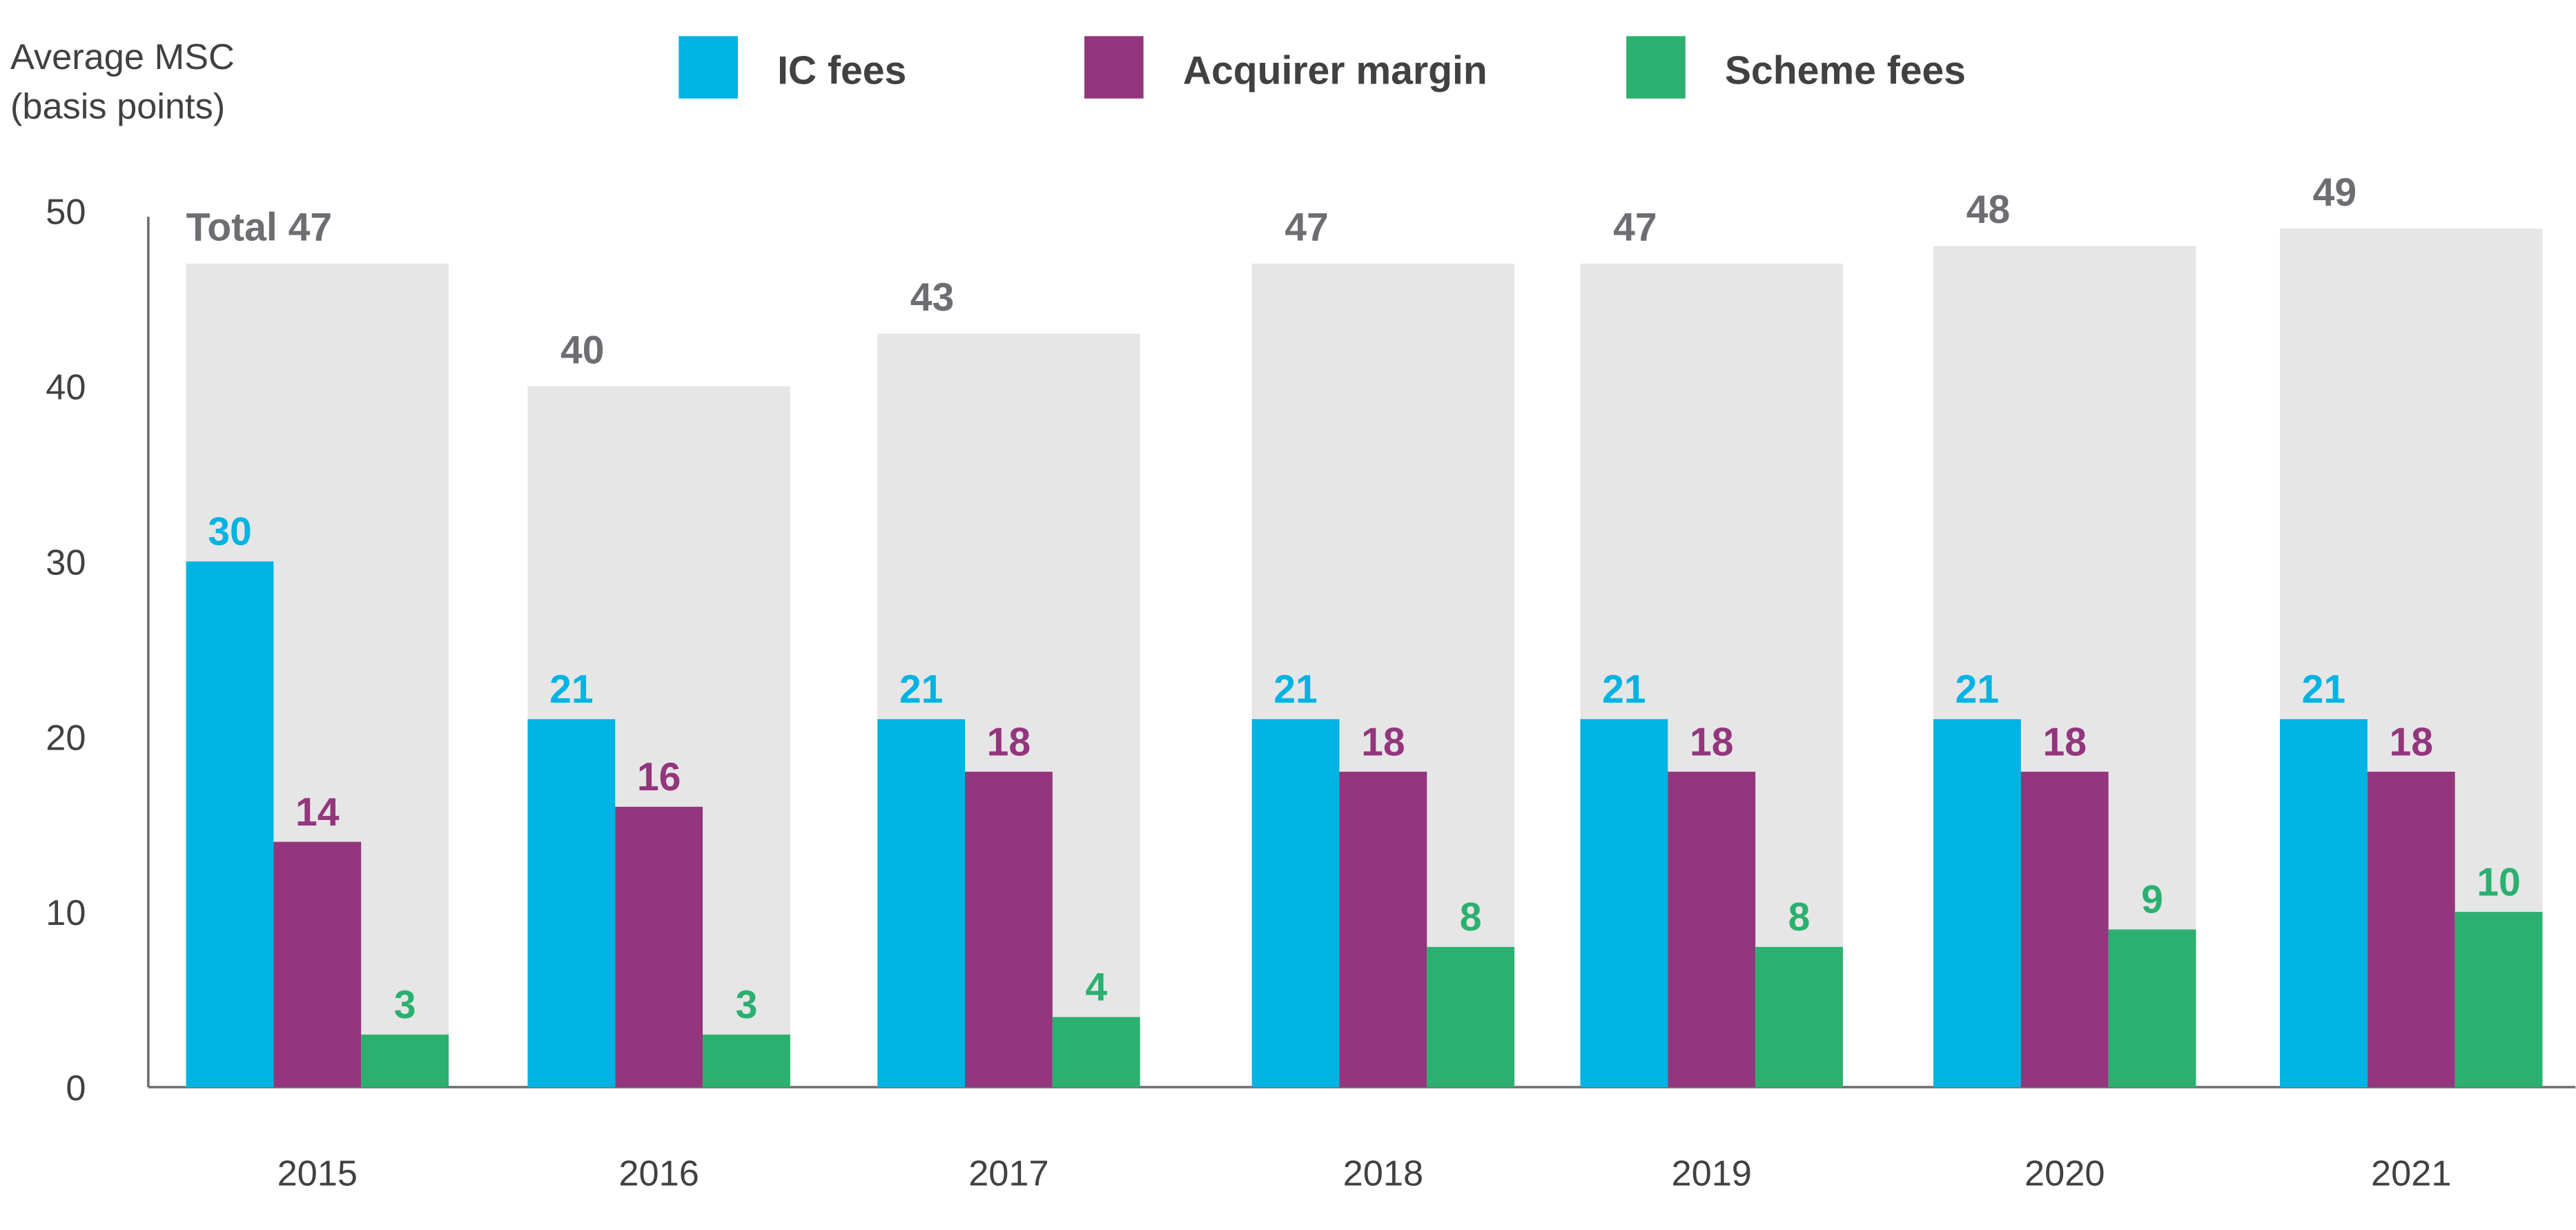  I want to click on total-label-2021: 49, so click(2335, 192).